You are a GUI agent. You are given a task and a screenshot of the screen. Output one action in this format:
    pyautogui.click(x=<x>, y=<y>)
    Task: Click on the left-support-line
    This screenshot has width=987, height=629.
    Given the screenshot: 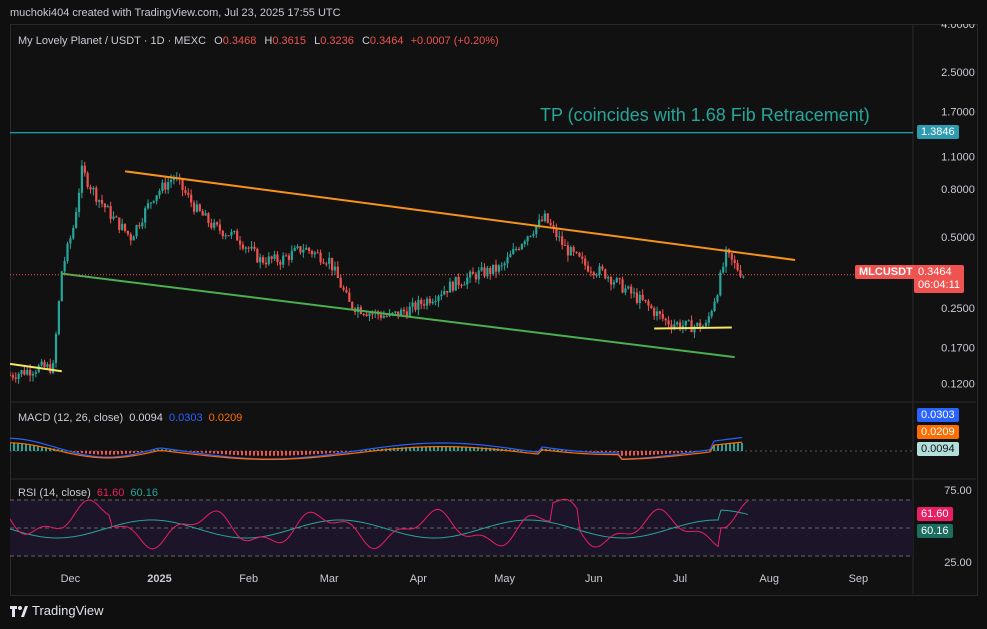 What is the action you would take?
    pyautogui.click(x=36, y=367)
    